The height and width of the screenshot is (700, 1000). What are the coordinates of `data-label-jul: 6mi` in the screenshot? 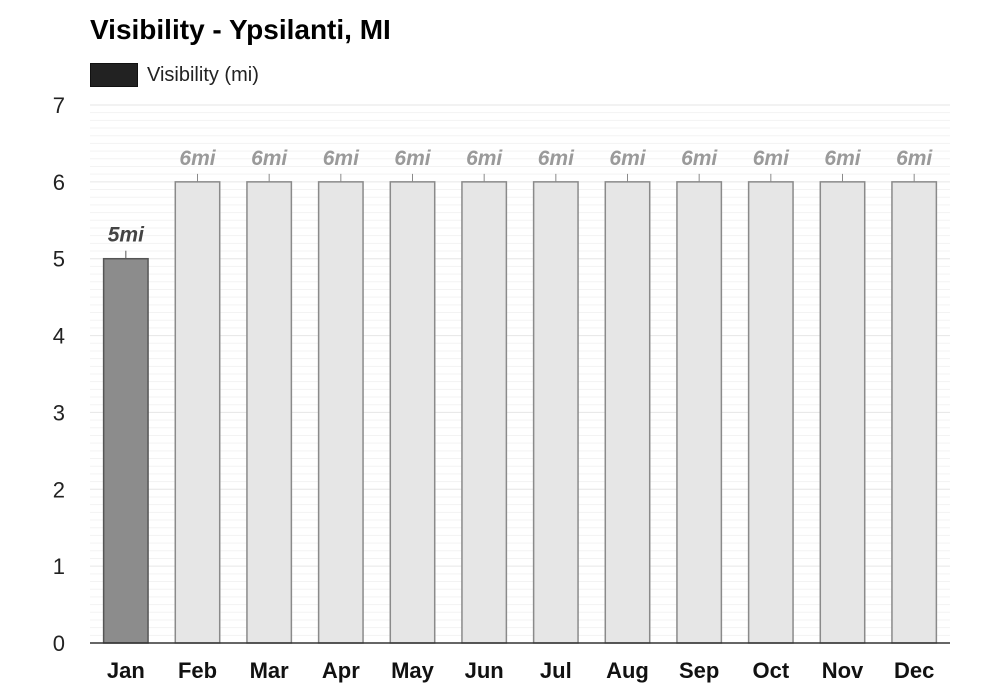 It's located at (556, 158).